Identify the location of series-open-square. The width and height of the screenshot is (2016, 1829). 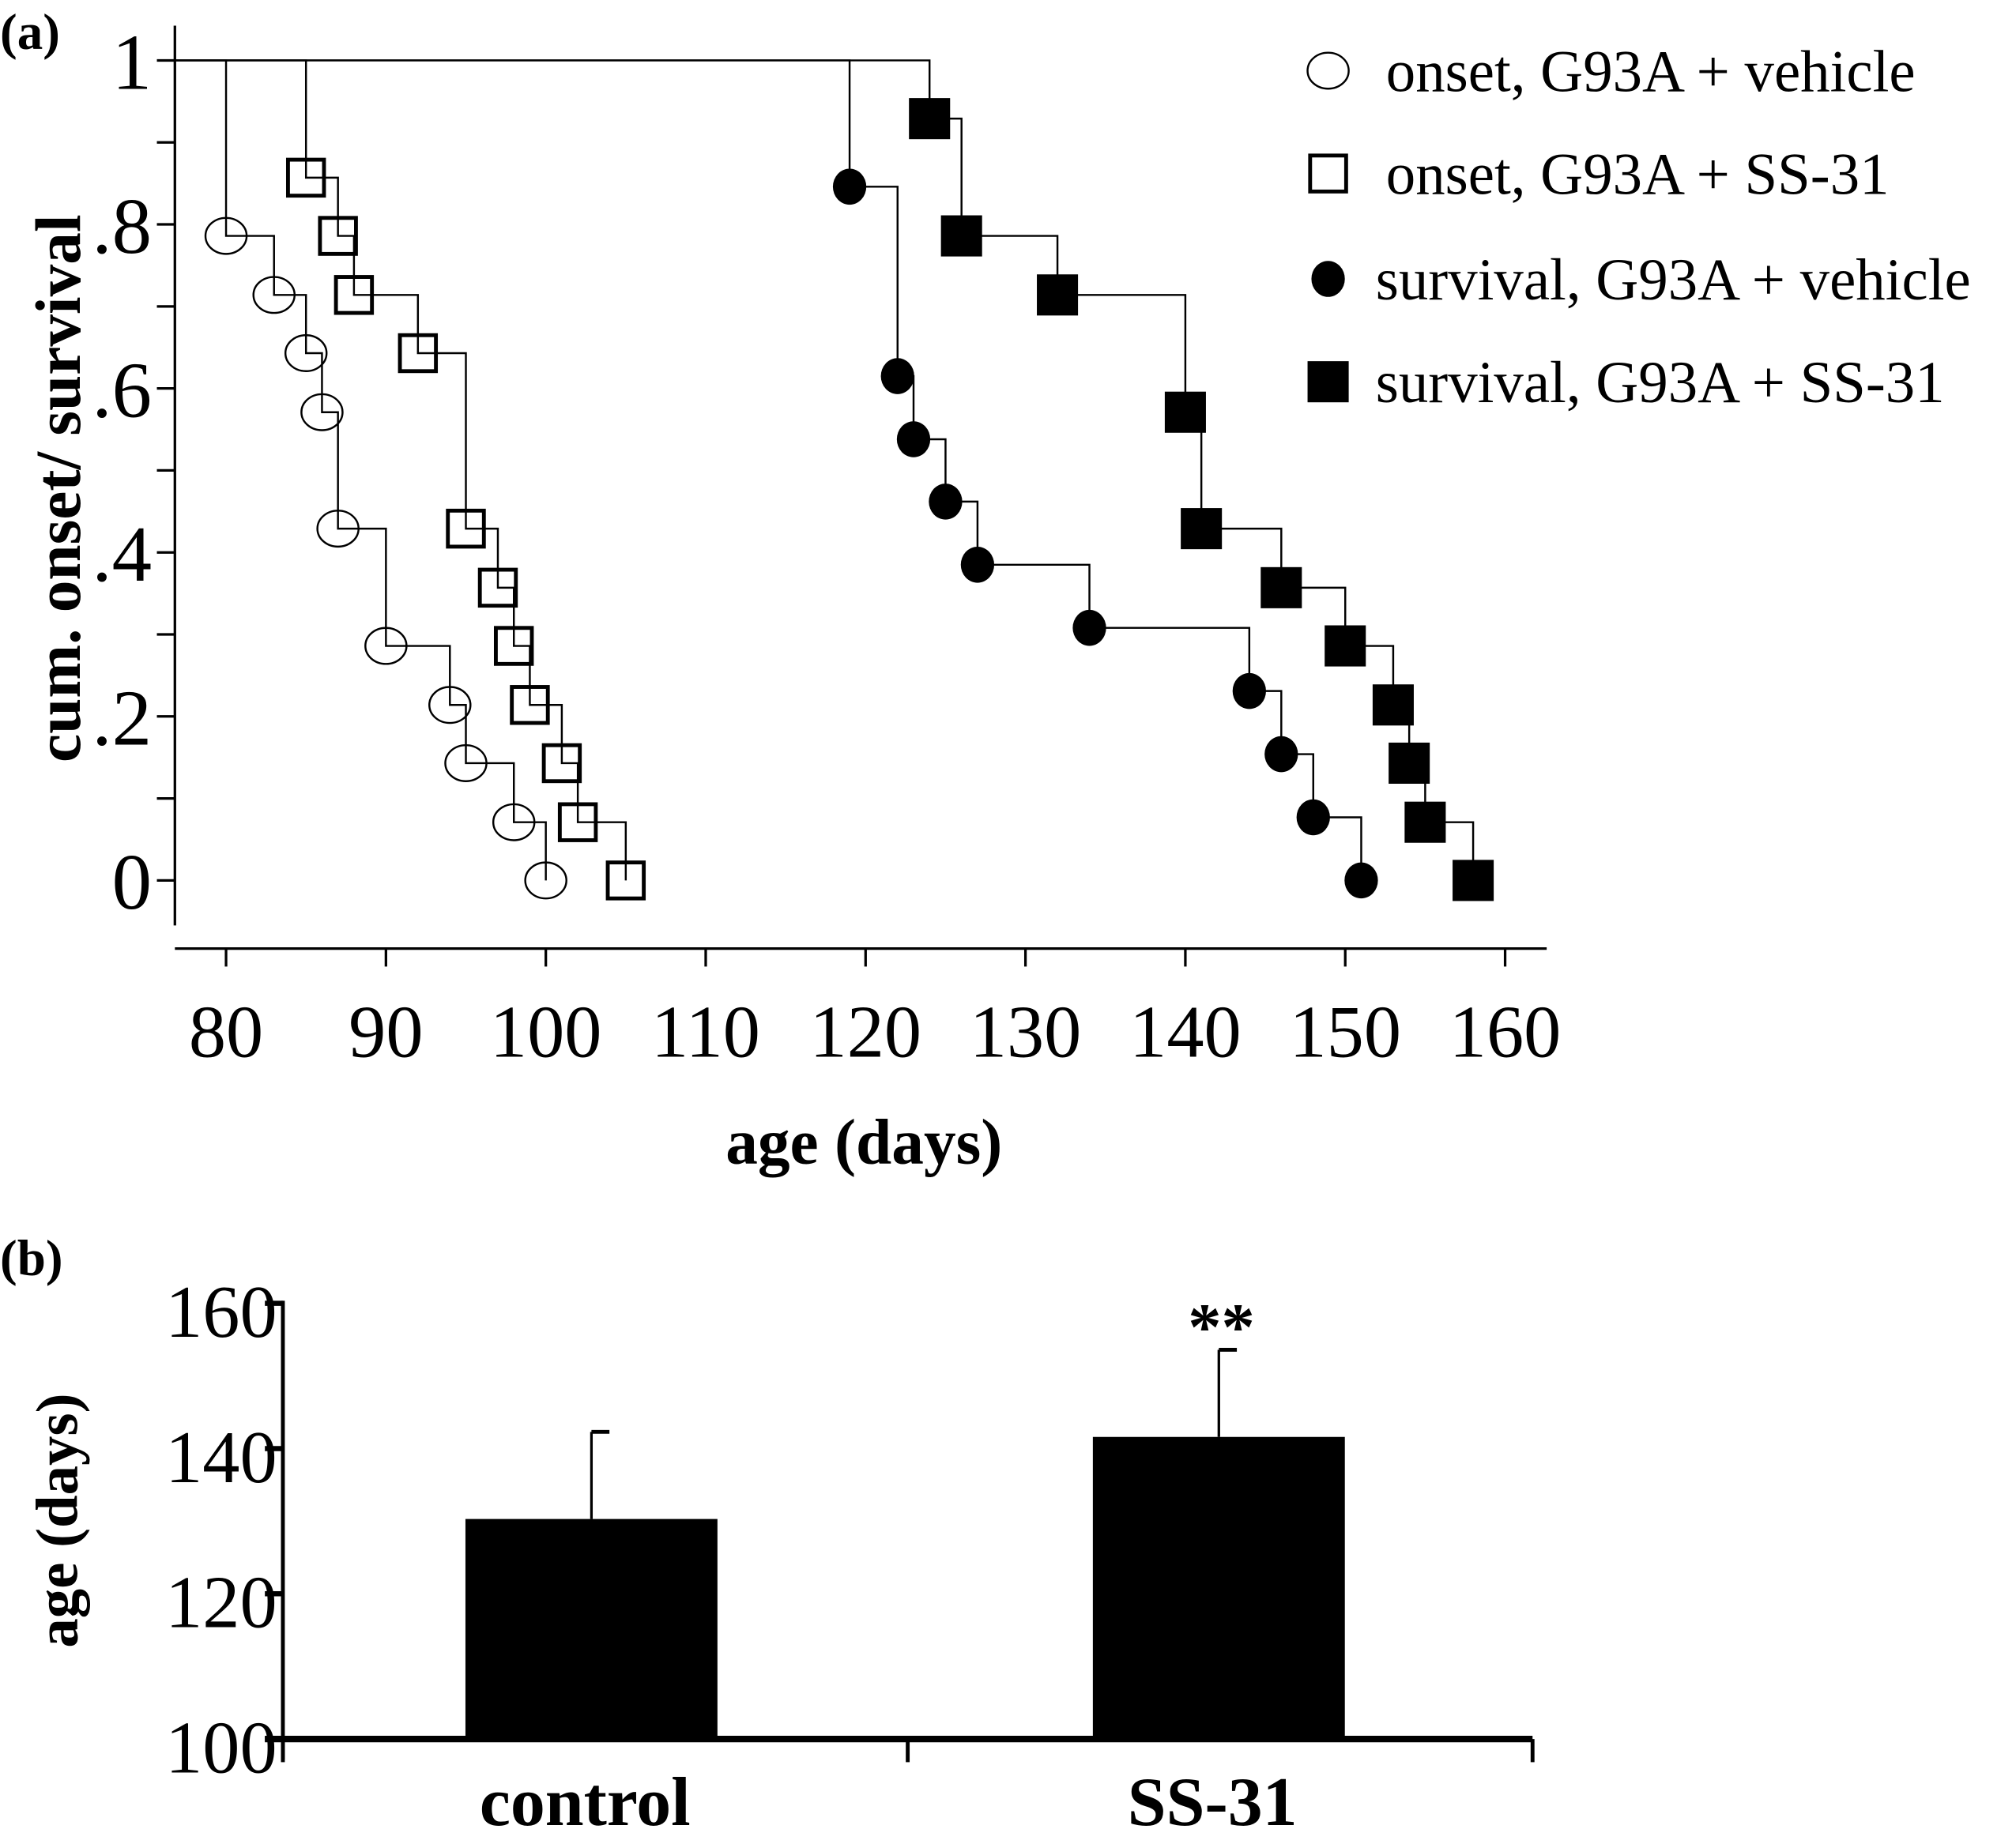
(410, 480).